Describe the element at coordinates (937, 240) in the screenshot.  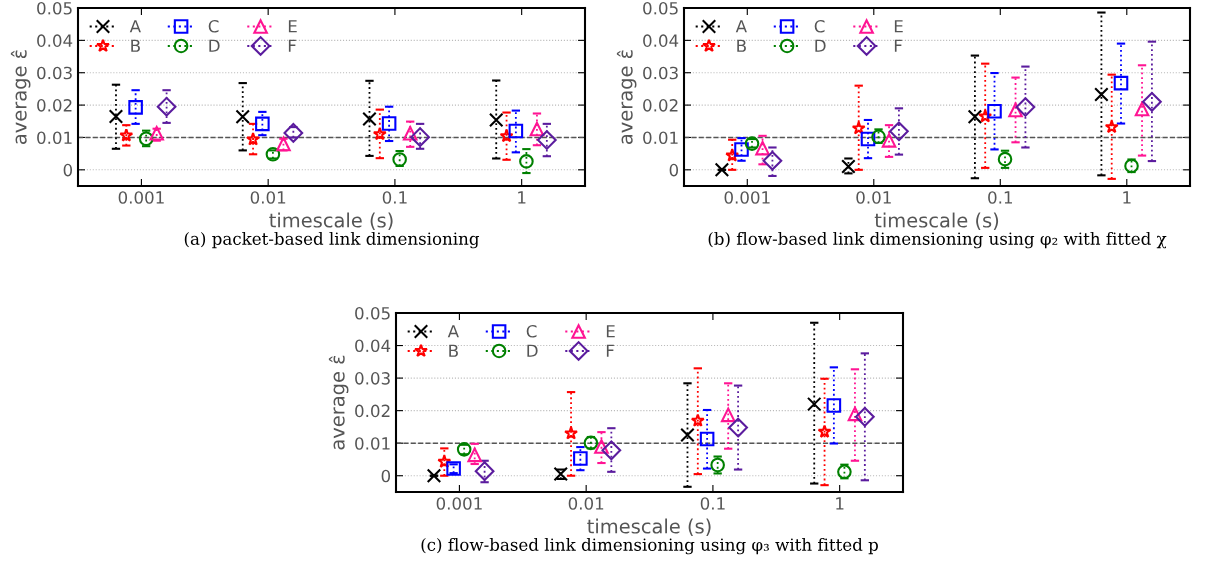
I see `text: (b) flow-based link dimensioning using φ₂ with fitted χ` at that location.